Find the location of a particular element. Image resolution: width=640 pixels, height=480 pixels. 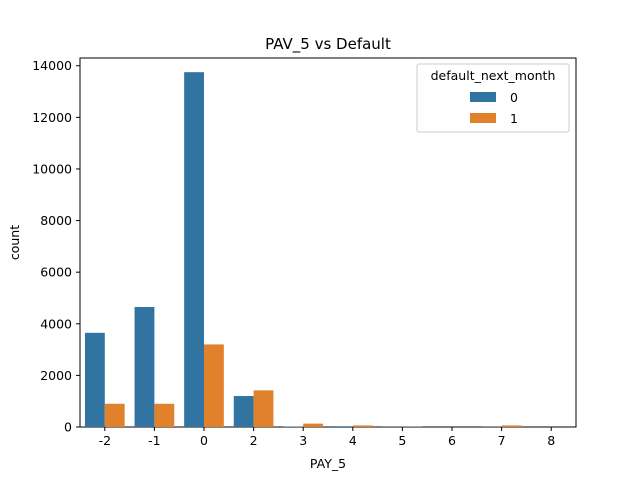

legend-label-0: 0 is located at coordinates (514, 97).